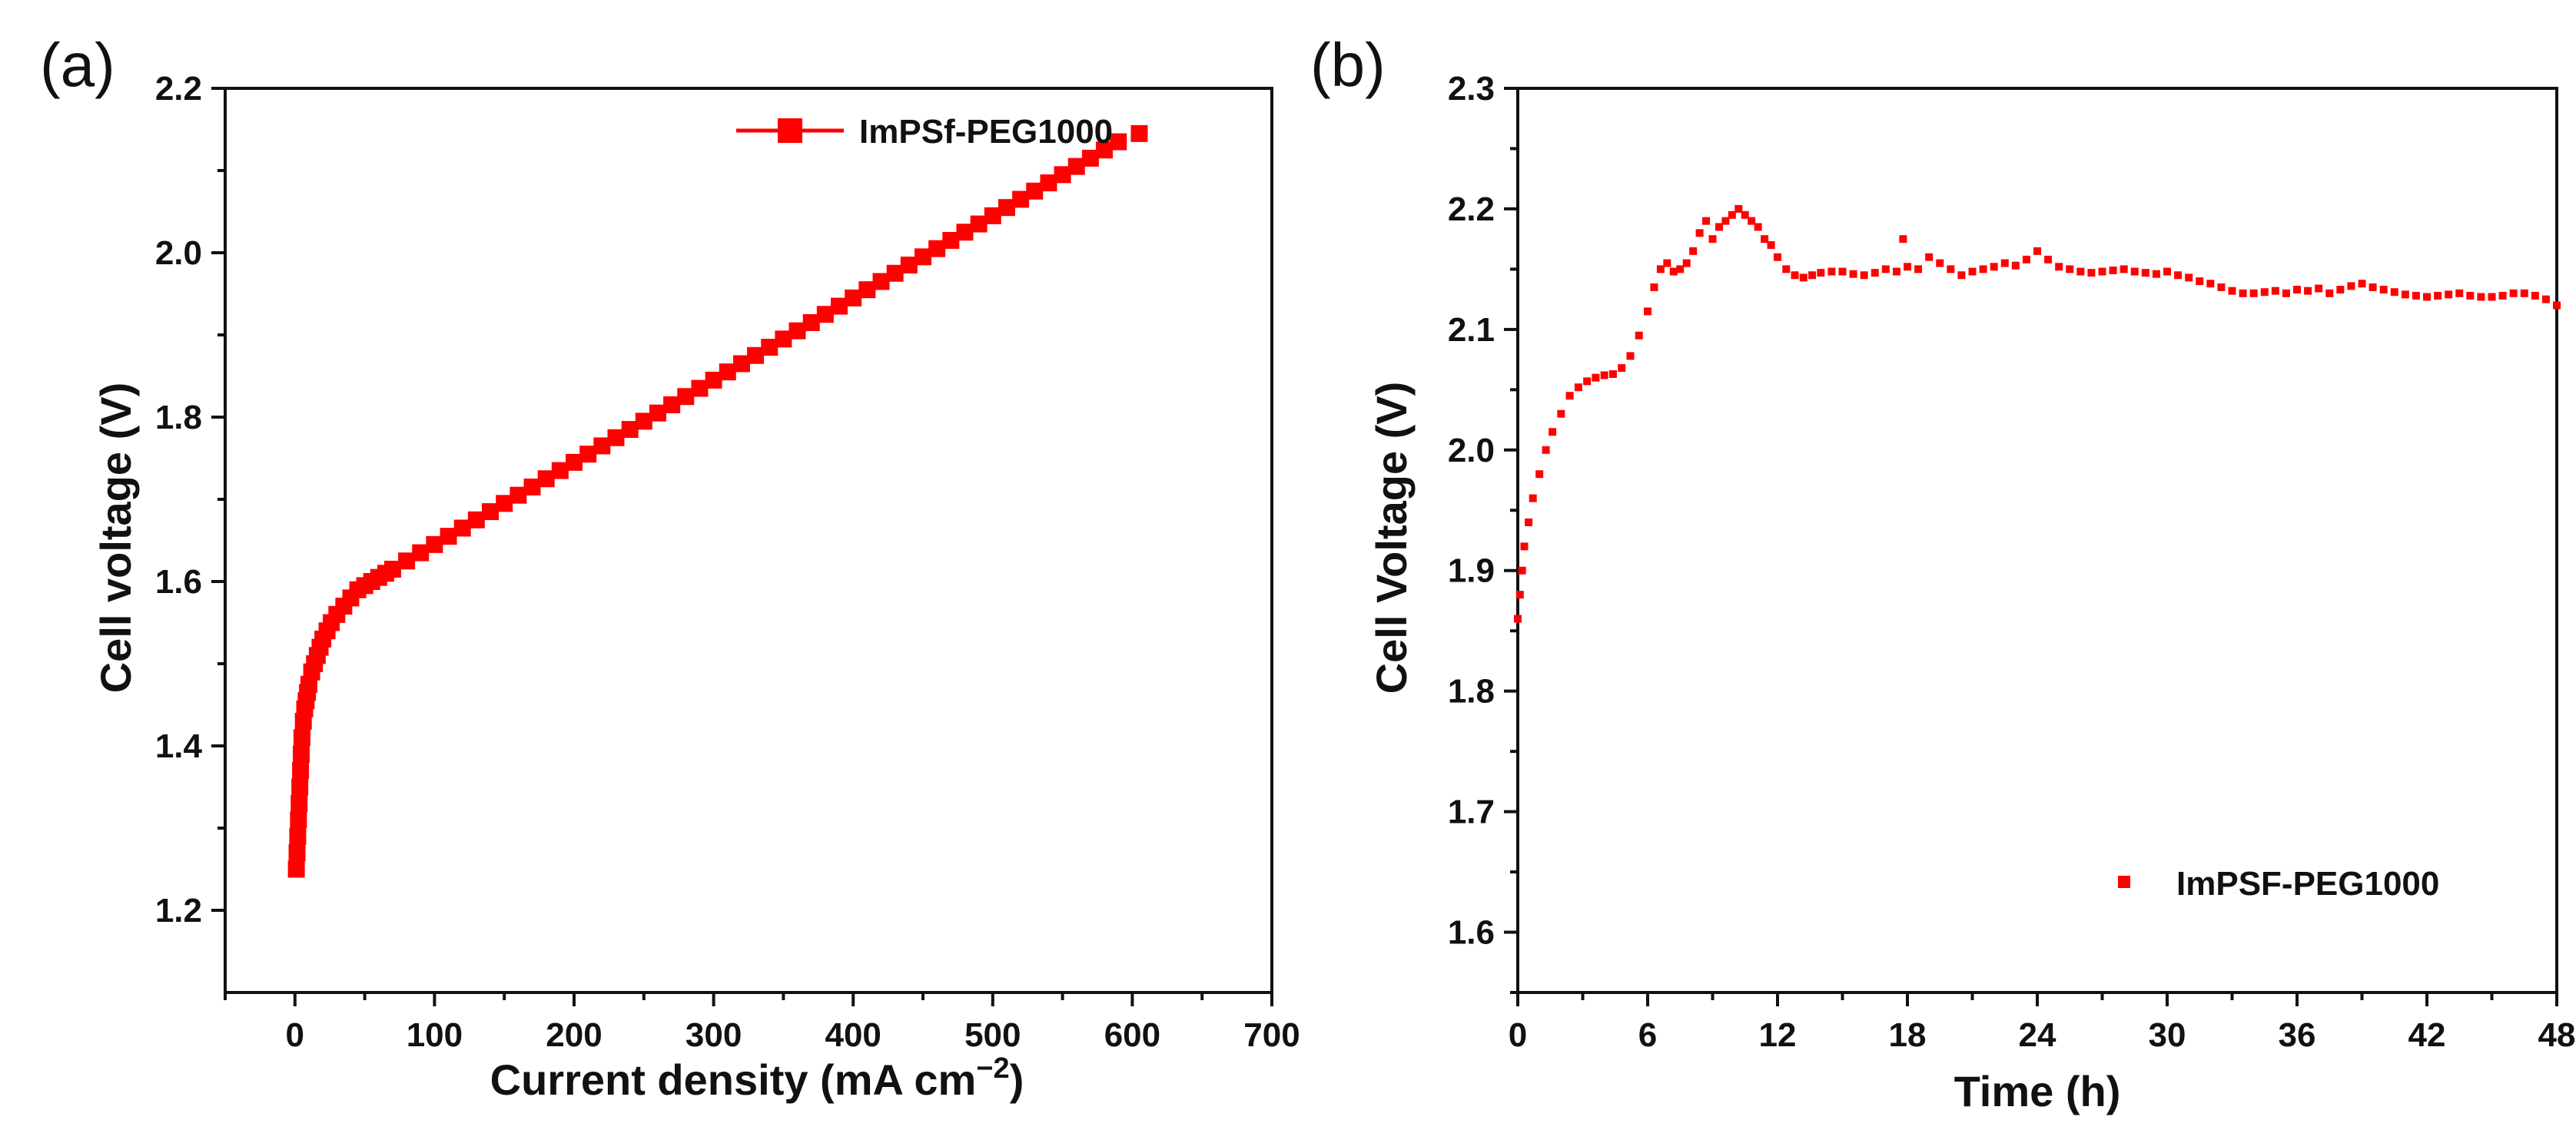 The image size is (2576, 1130). I want to click on panel-b-x-tick-label: 42, so click(2427, 1035).